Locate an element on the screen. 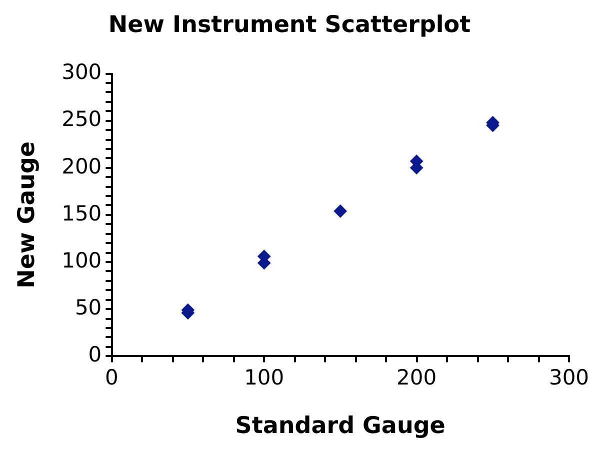 The image size is (597, 451). y-tick-label: 0 is located at coordinates (95, 354).